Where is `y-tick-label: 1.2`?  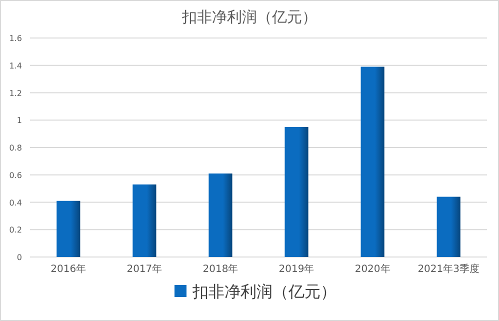 y-tick-label: 1.2 is located at coordinates (15, 93).